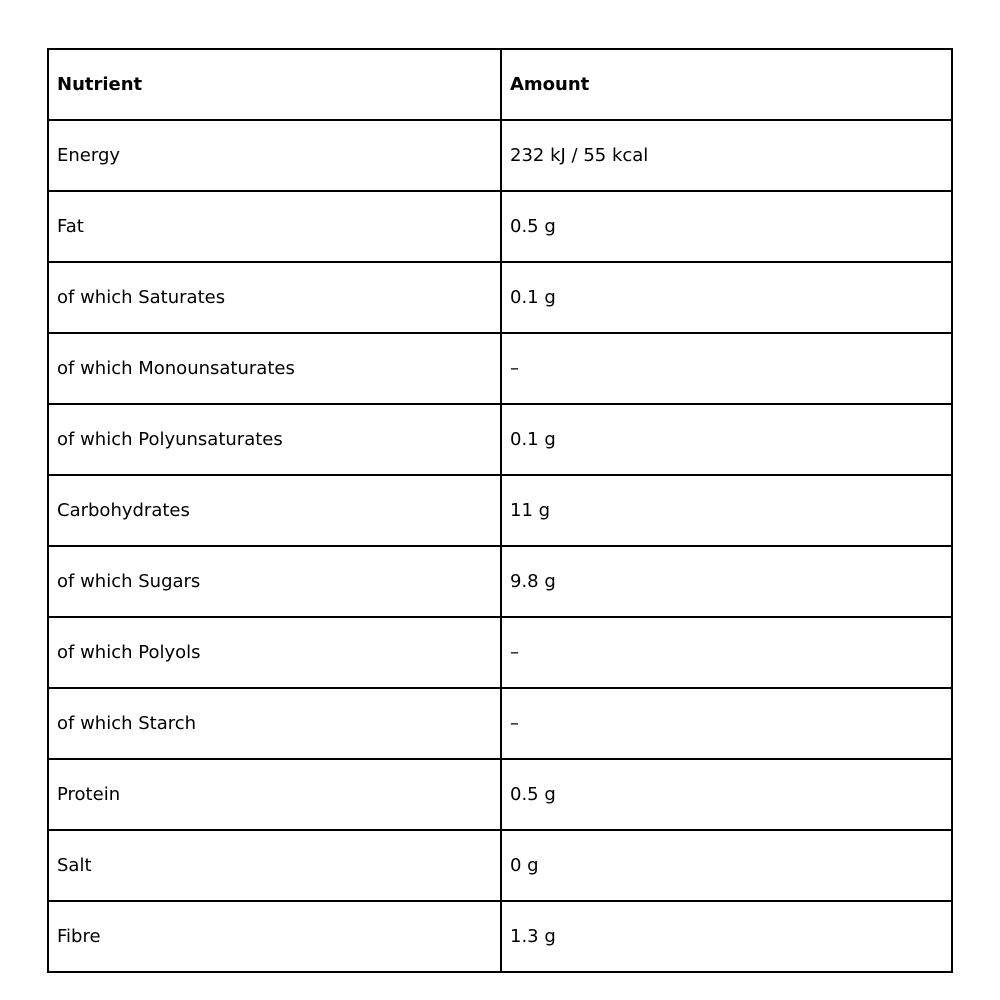 The image size is (1000, 1000). I want to click on table-row: Carbohydrates 11 g, so click(500, 510).